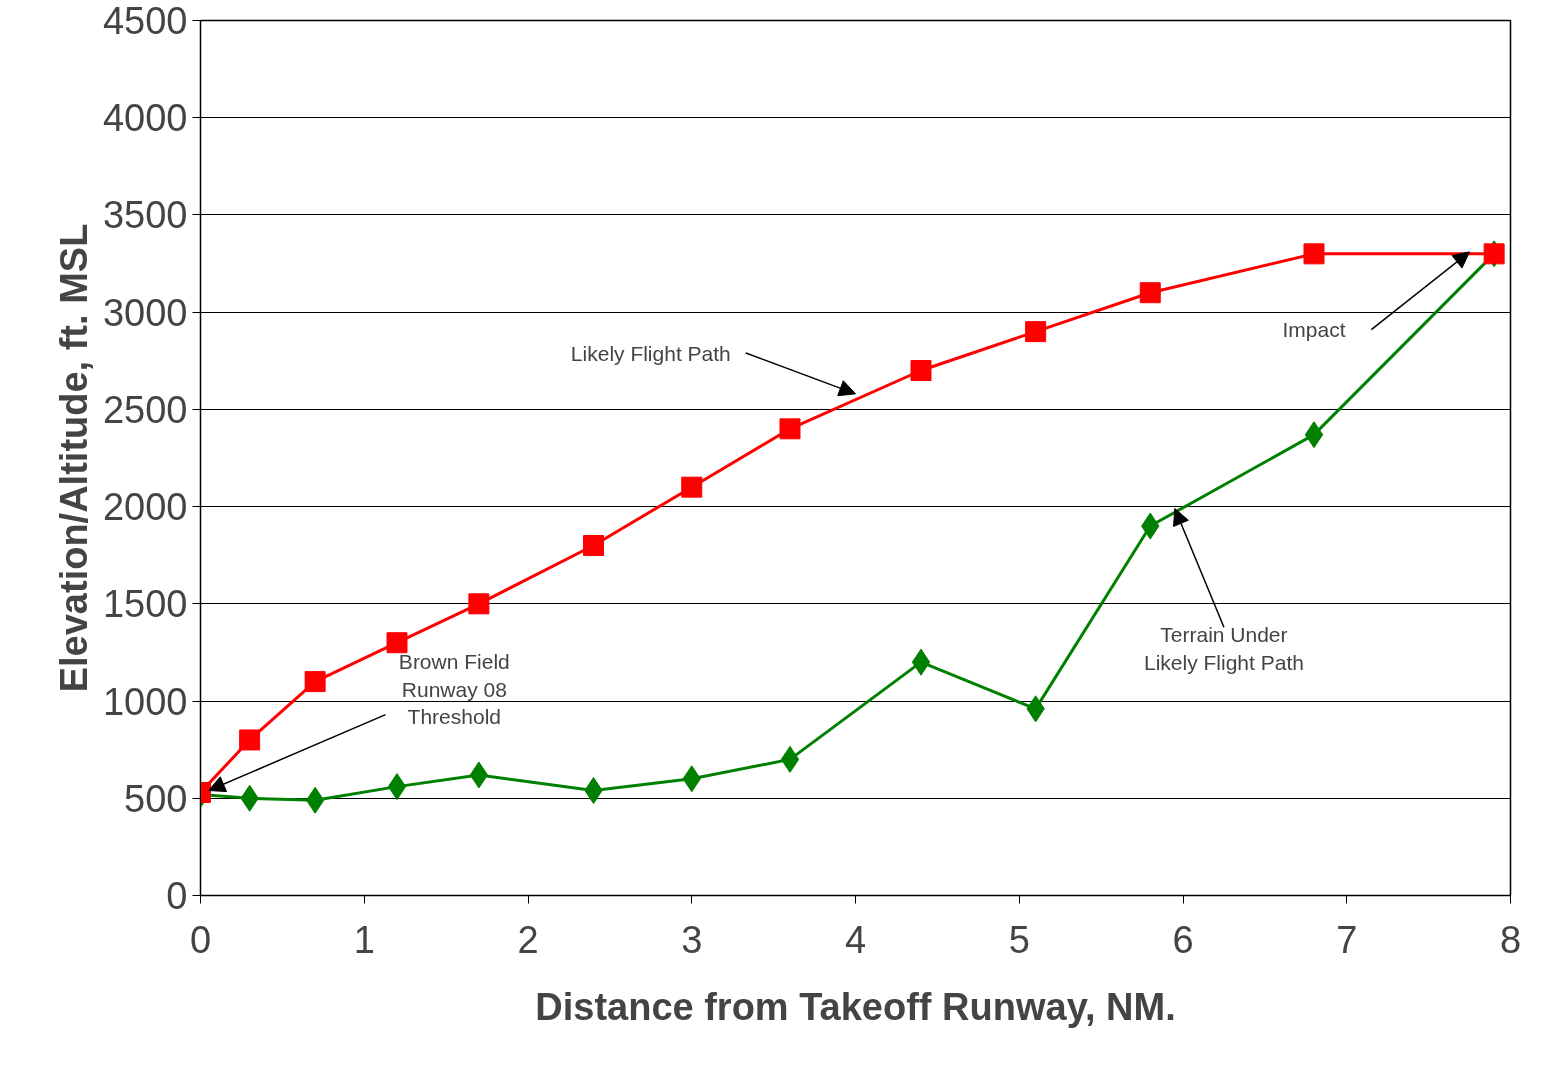 This screenshot has height=1070, width=1543. What do you see at coordinates (145, 21) in the screenshot?
I see `y-tick-label: 4500` at bounding box center [145, 21].